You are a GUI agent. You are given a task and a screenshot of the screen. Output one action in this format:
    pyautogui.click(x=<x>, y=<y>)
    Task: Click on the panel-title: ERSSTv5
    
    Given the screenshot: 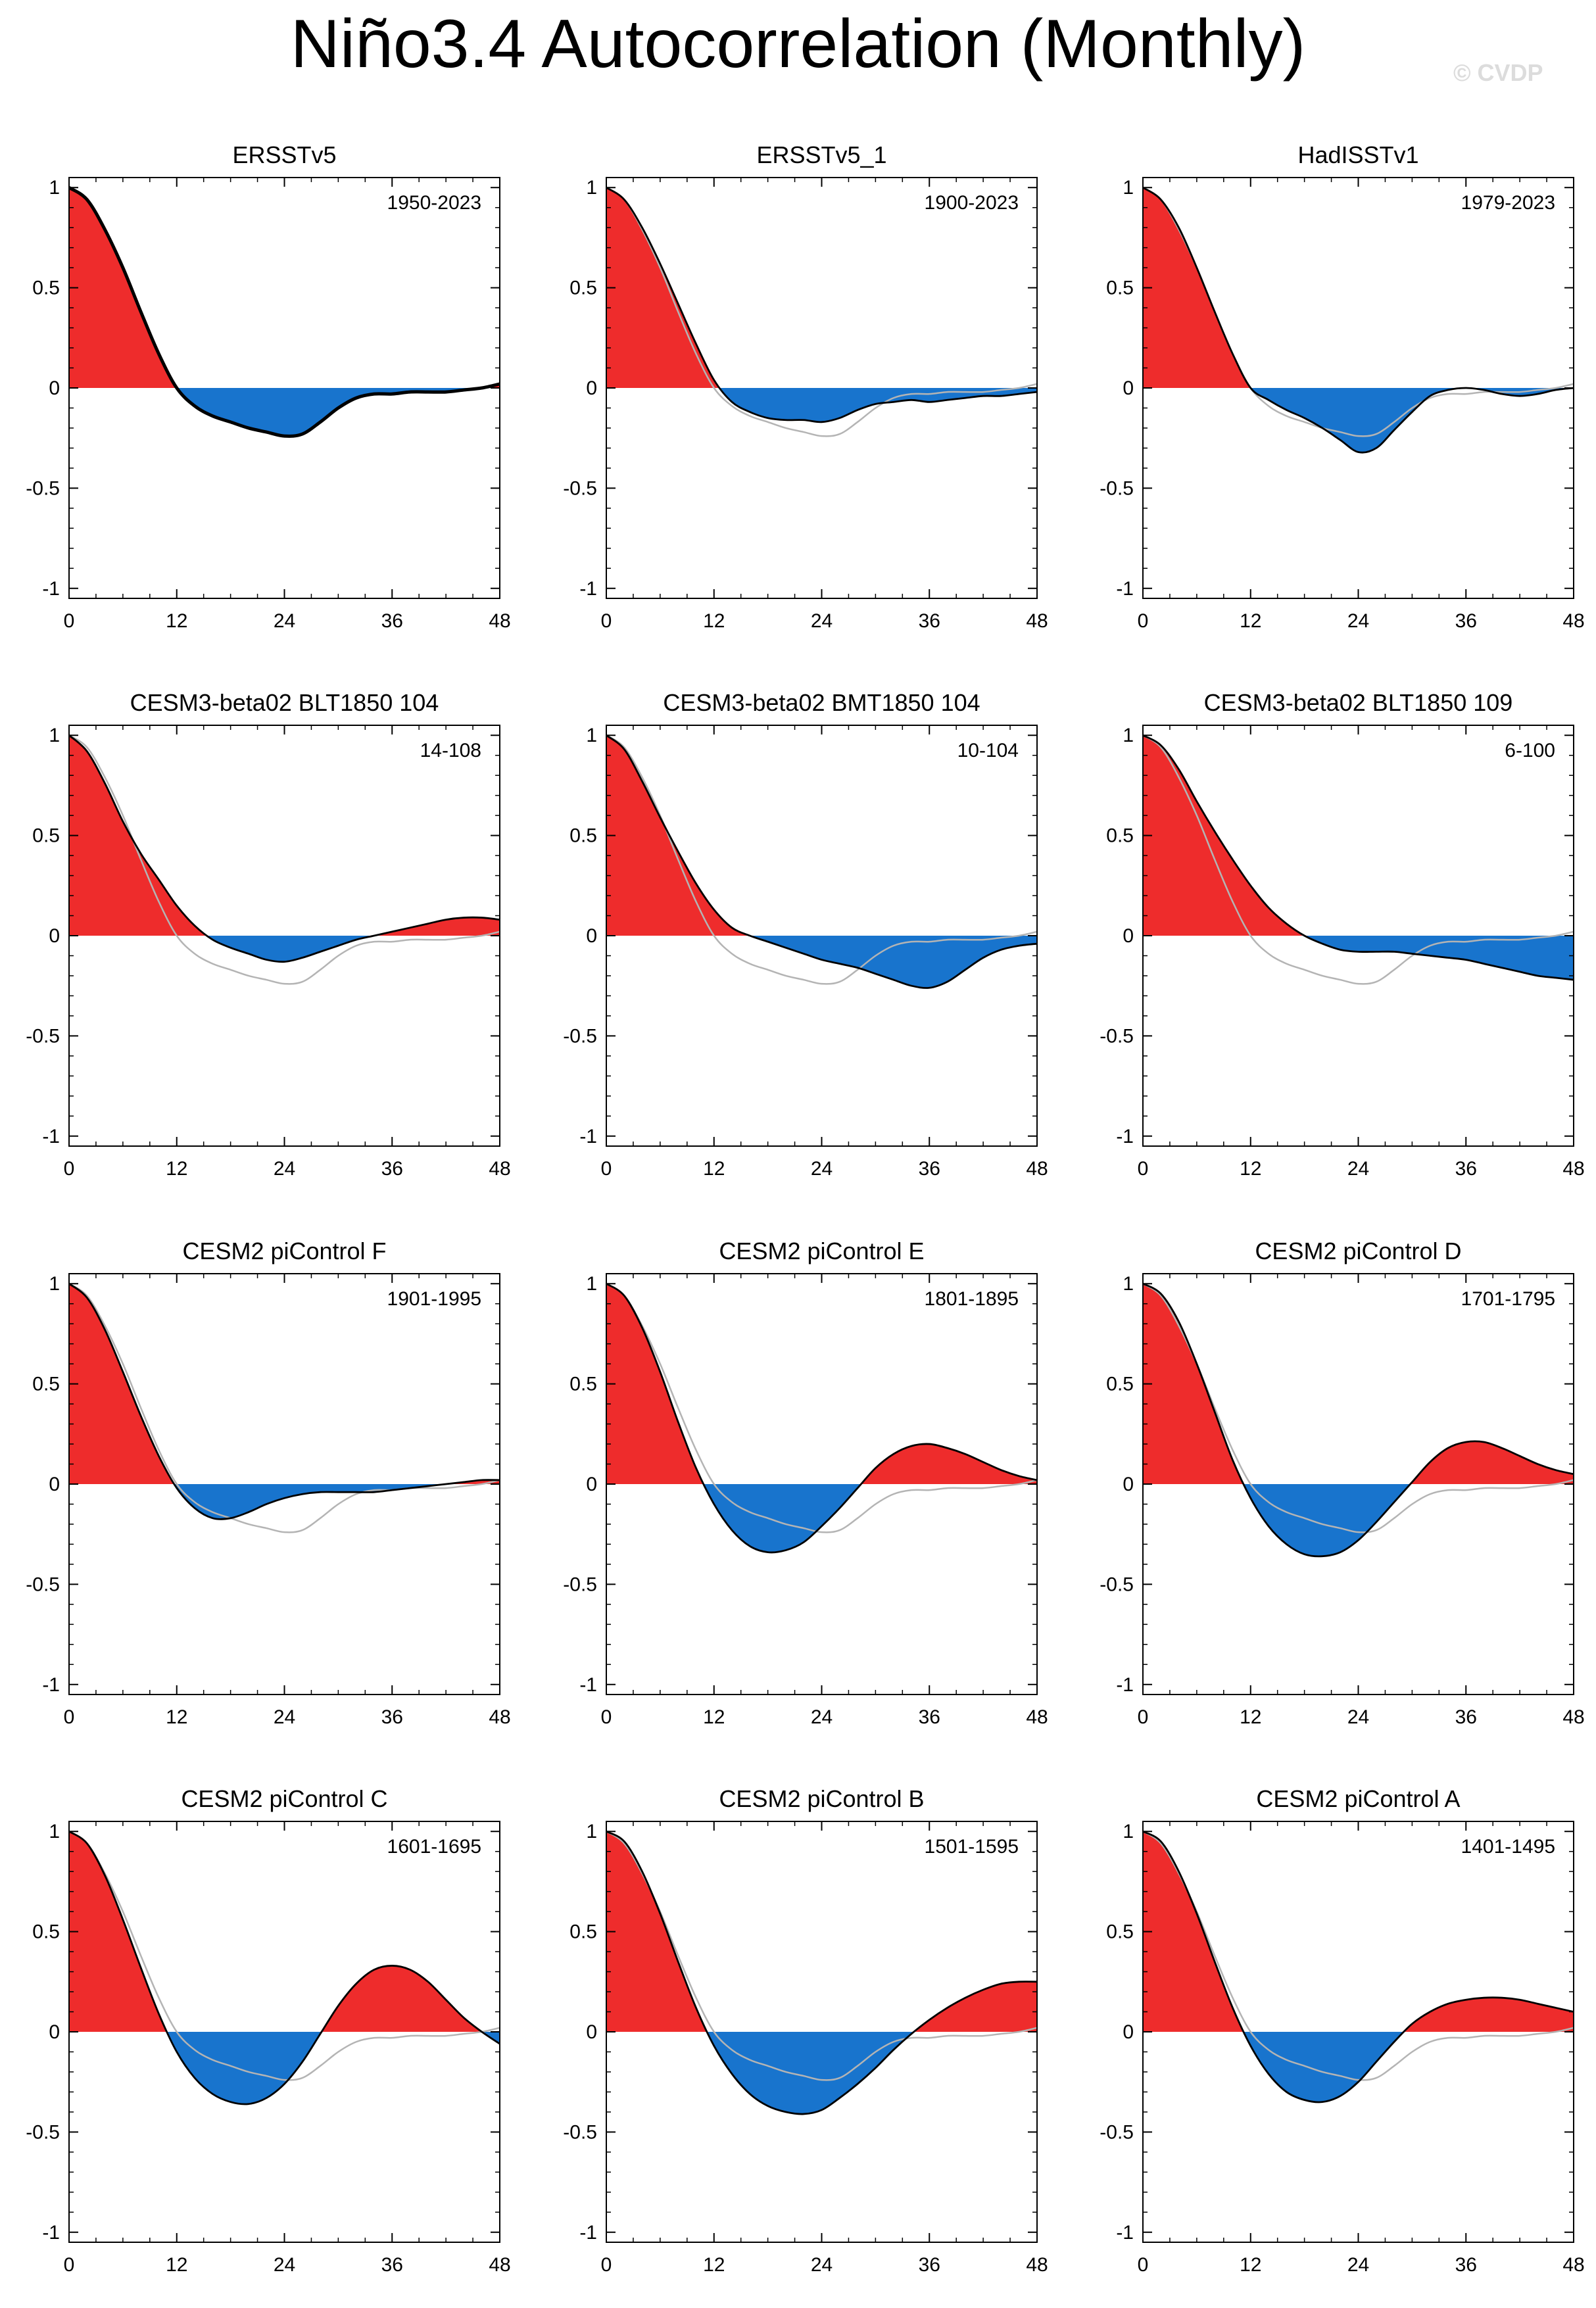 What is the action you would take?
    pyautogui.click(x=284, y=154)
    